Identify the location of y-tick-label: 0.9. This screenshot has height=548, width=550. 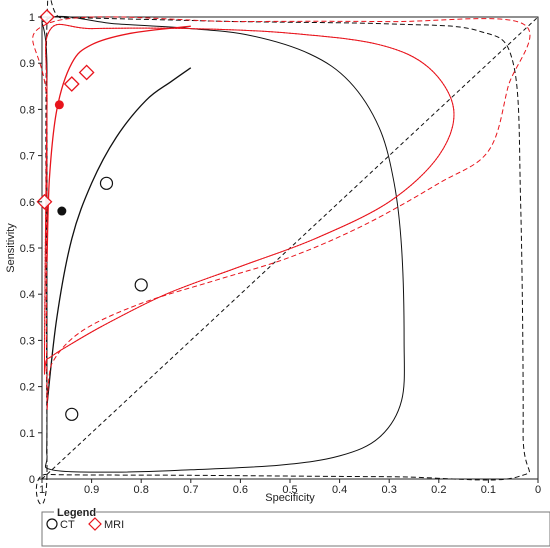
(27, 64).